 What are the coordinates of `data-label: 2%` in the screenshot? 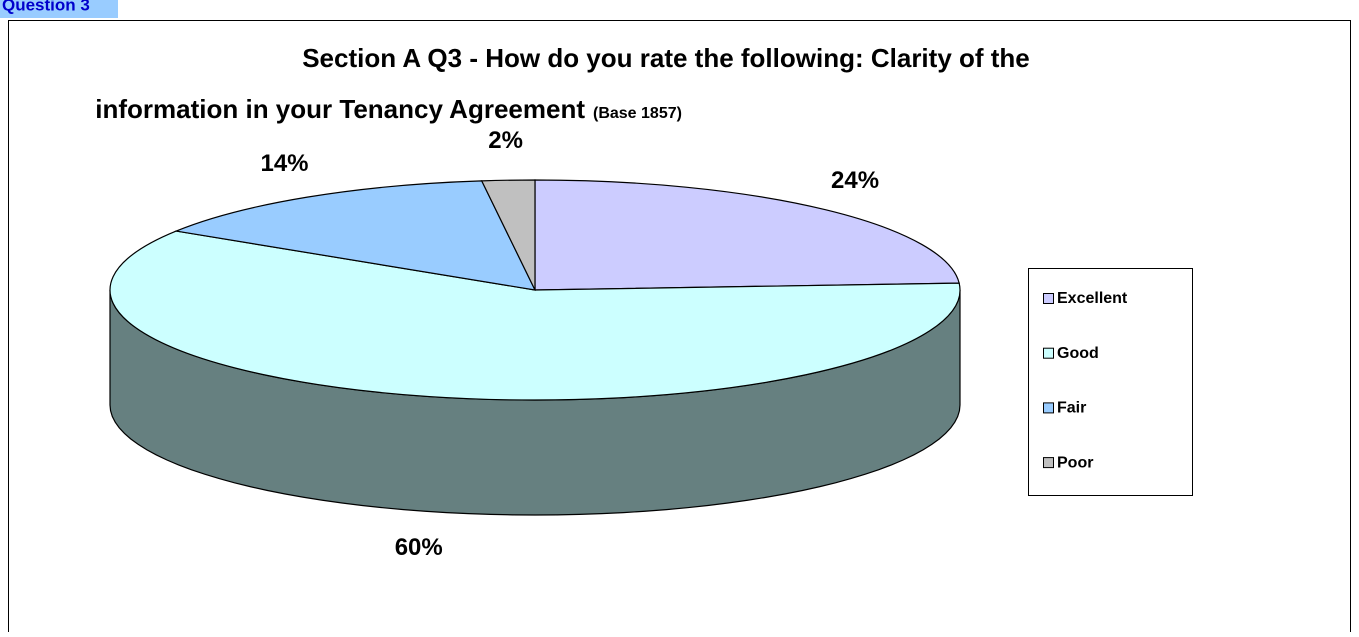 It's located at (505, 140).